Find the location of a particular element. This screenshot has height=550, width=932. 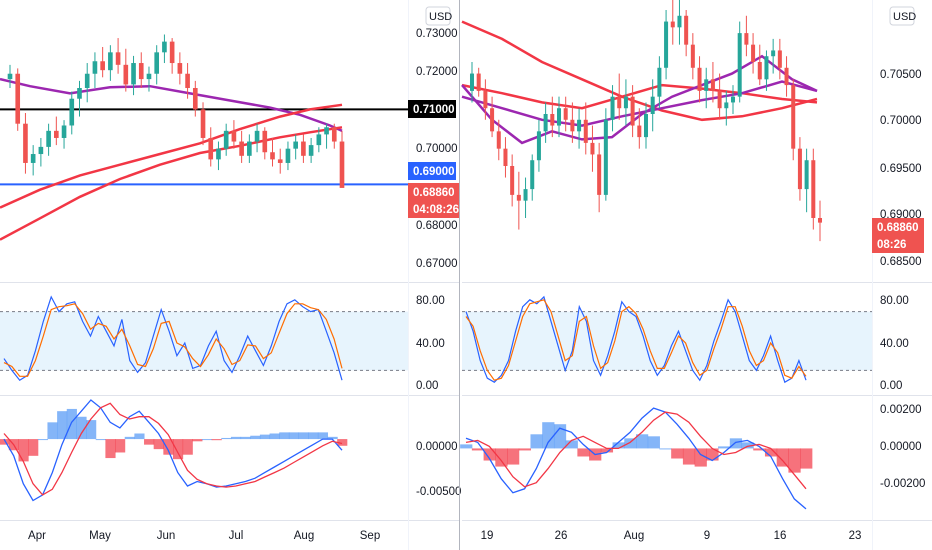

currency-badge is located at coordinates (438, 16).